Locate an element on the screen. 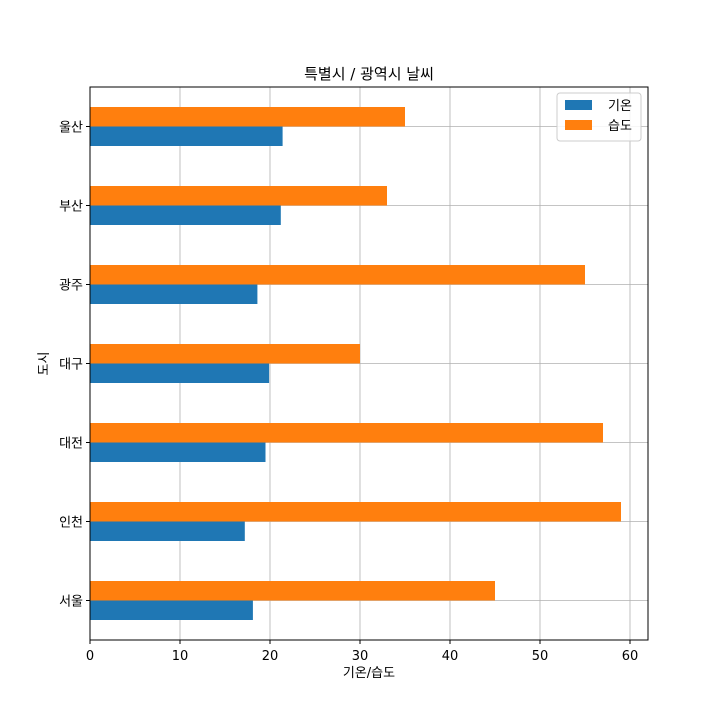 The image size is (720, 720). x-tick-label: 0 is located at coordinates (90, 656).